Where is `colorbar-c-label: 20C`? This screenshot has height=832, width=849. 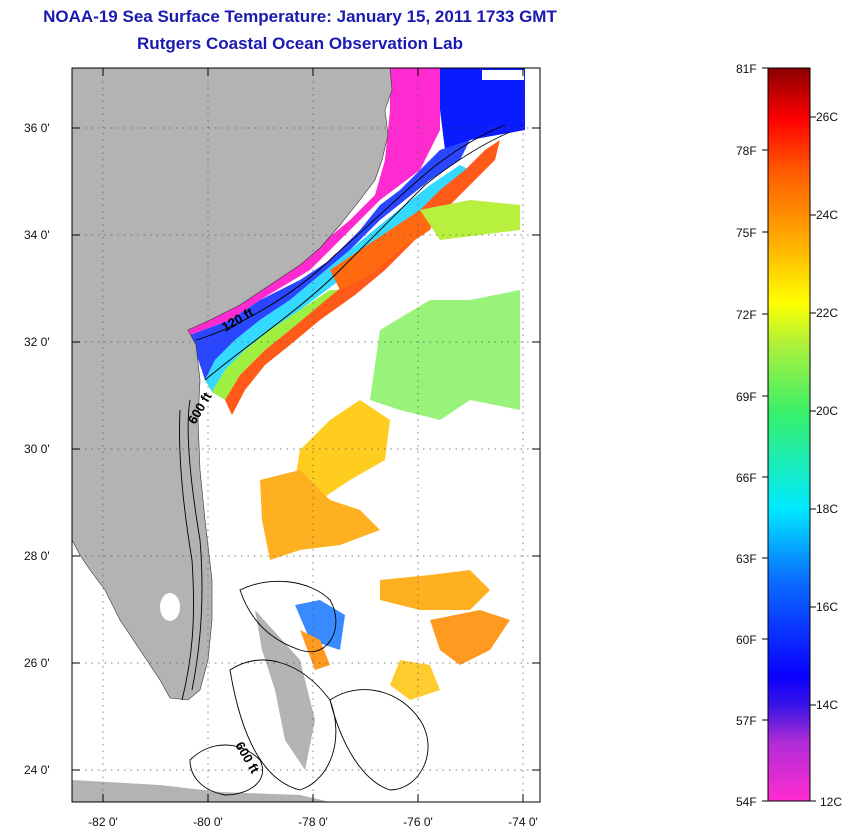
colorbar-c-label: 20C is located at coordinates (827, 411).